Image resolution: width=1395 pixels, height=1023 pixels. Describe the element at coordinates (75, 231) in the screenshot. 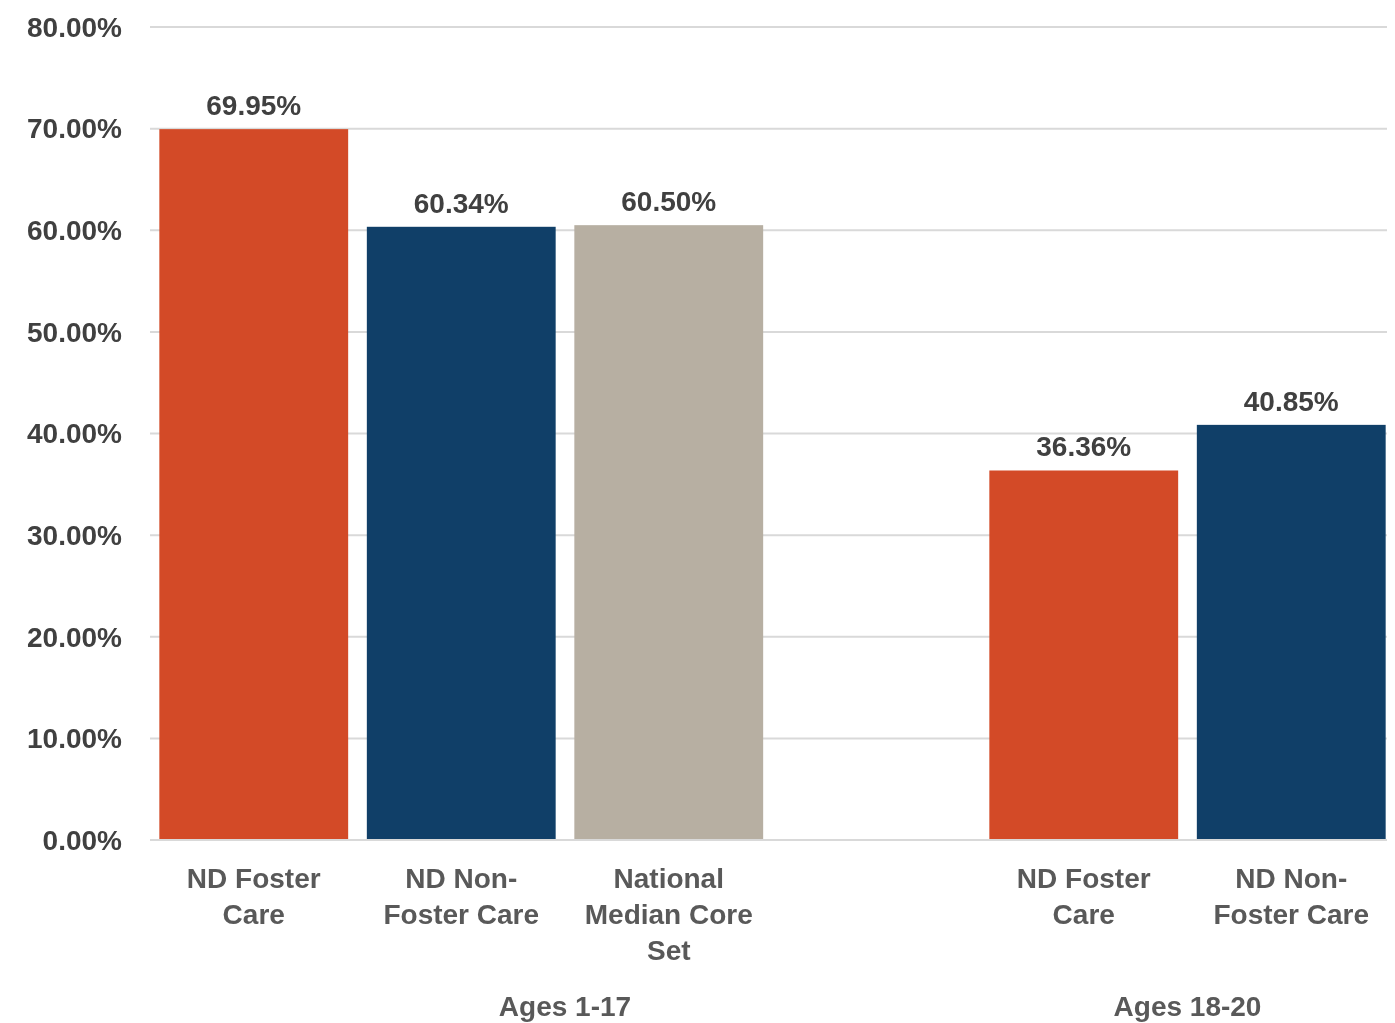

I see `y-tick-label: 60.00%` at that location.